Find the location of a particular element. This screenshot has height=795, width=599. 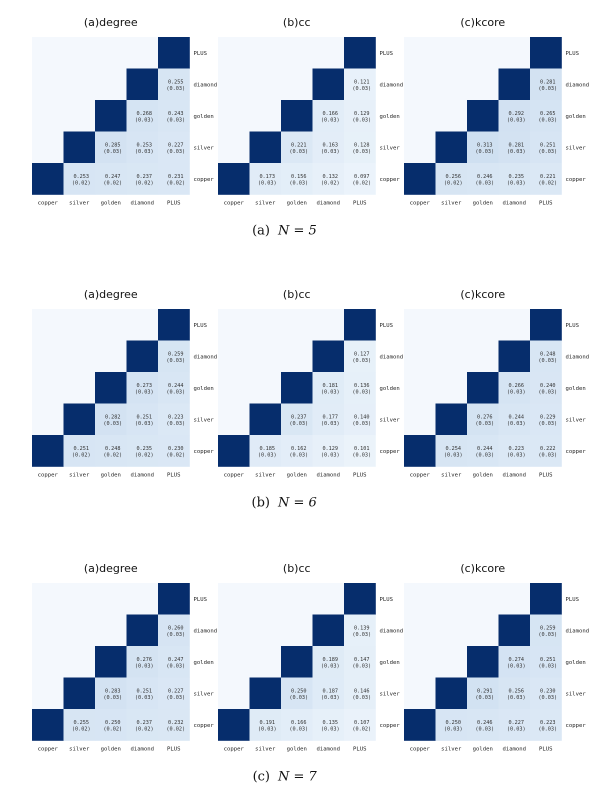

cell-value: 0.101 is located at coordinates (362, 449).